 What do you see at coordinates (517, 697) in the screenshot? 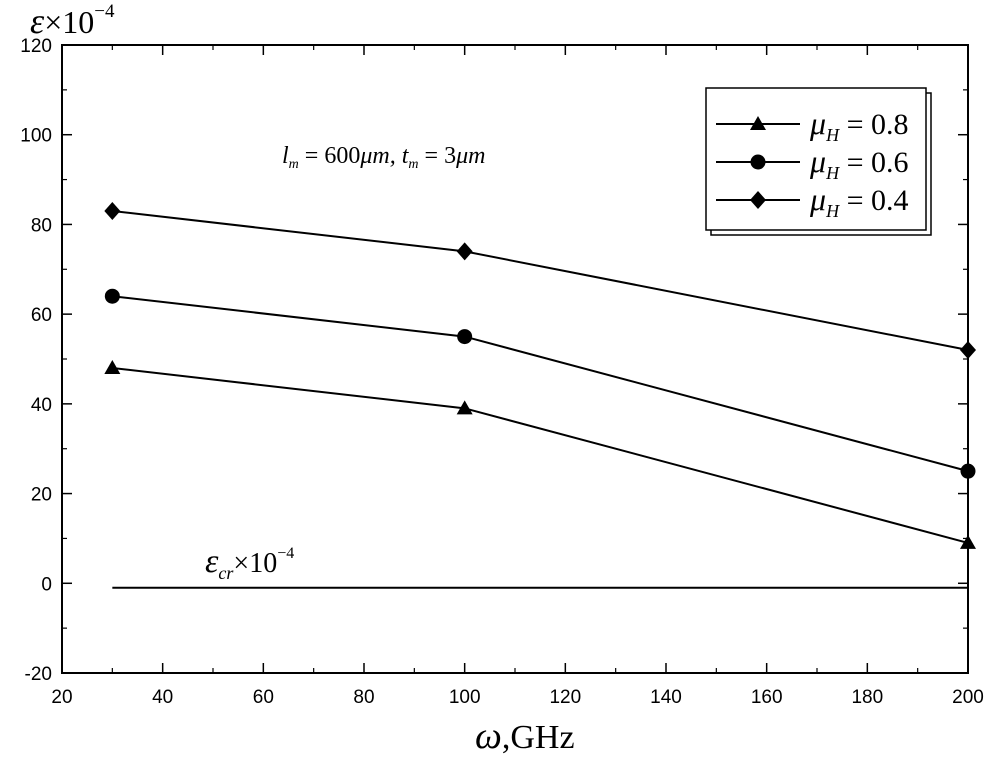
I see `x-tick-labels: 20 40 60 80 100 120 140 160 180 200` at bounding box center [517, 697].